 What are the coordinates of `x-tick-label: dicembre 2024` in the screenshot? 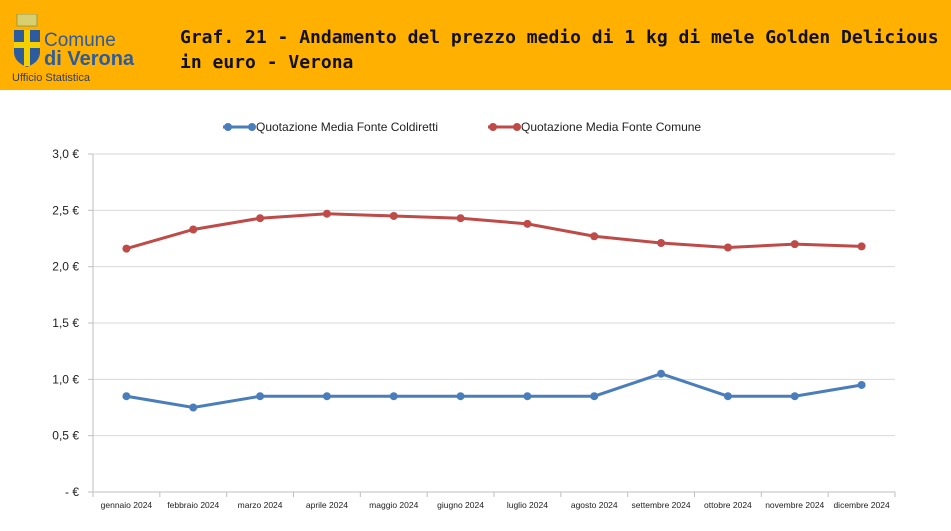 It's located at (861, 505).